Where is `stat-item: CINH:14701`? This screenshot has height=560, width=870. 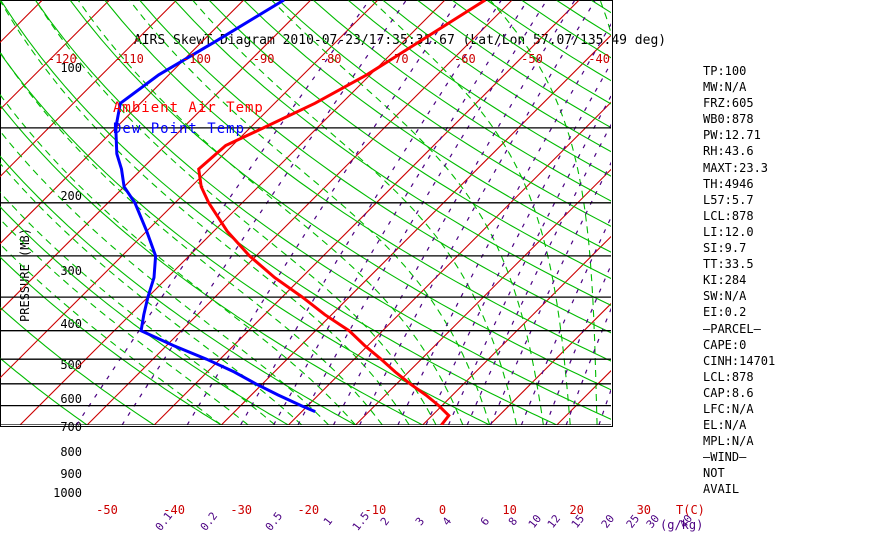
stat-item: CINH:14701 is located at coordinates (739, 360).